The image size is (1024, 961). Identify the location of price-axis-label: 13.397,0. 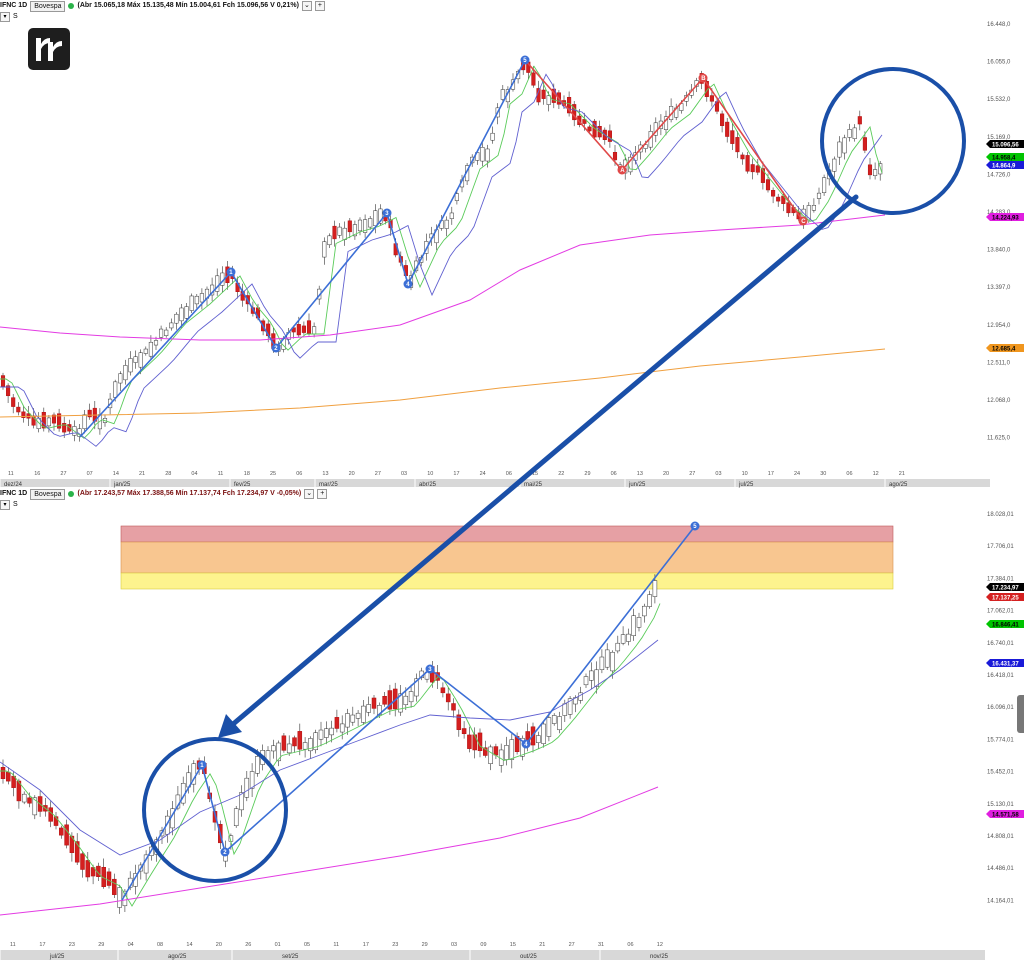
(999, 288).